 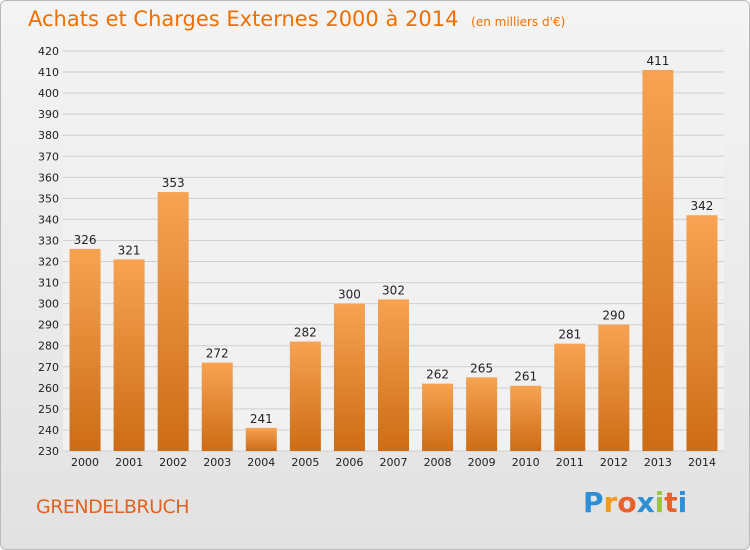 I want to click on bar-2002, so click(x=173, y=322).